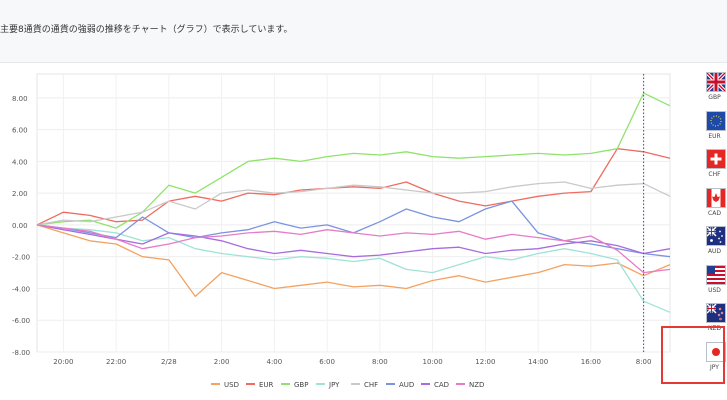 The height and width of the screenshot is (400, 727). Describe the element at coordinates (63, 362) in the screenshot. I see `x-tick-label: 20:00` at that location.